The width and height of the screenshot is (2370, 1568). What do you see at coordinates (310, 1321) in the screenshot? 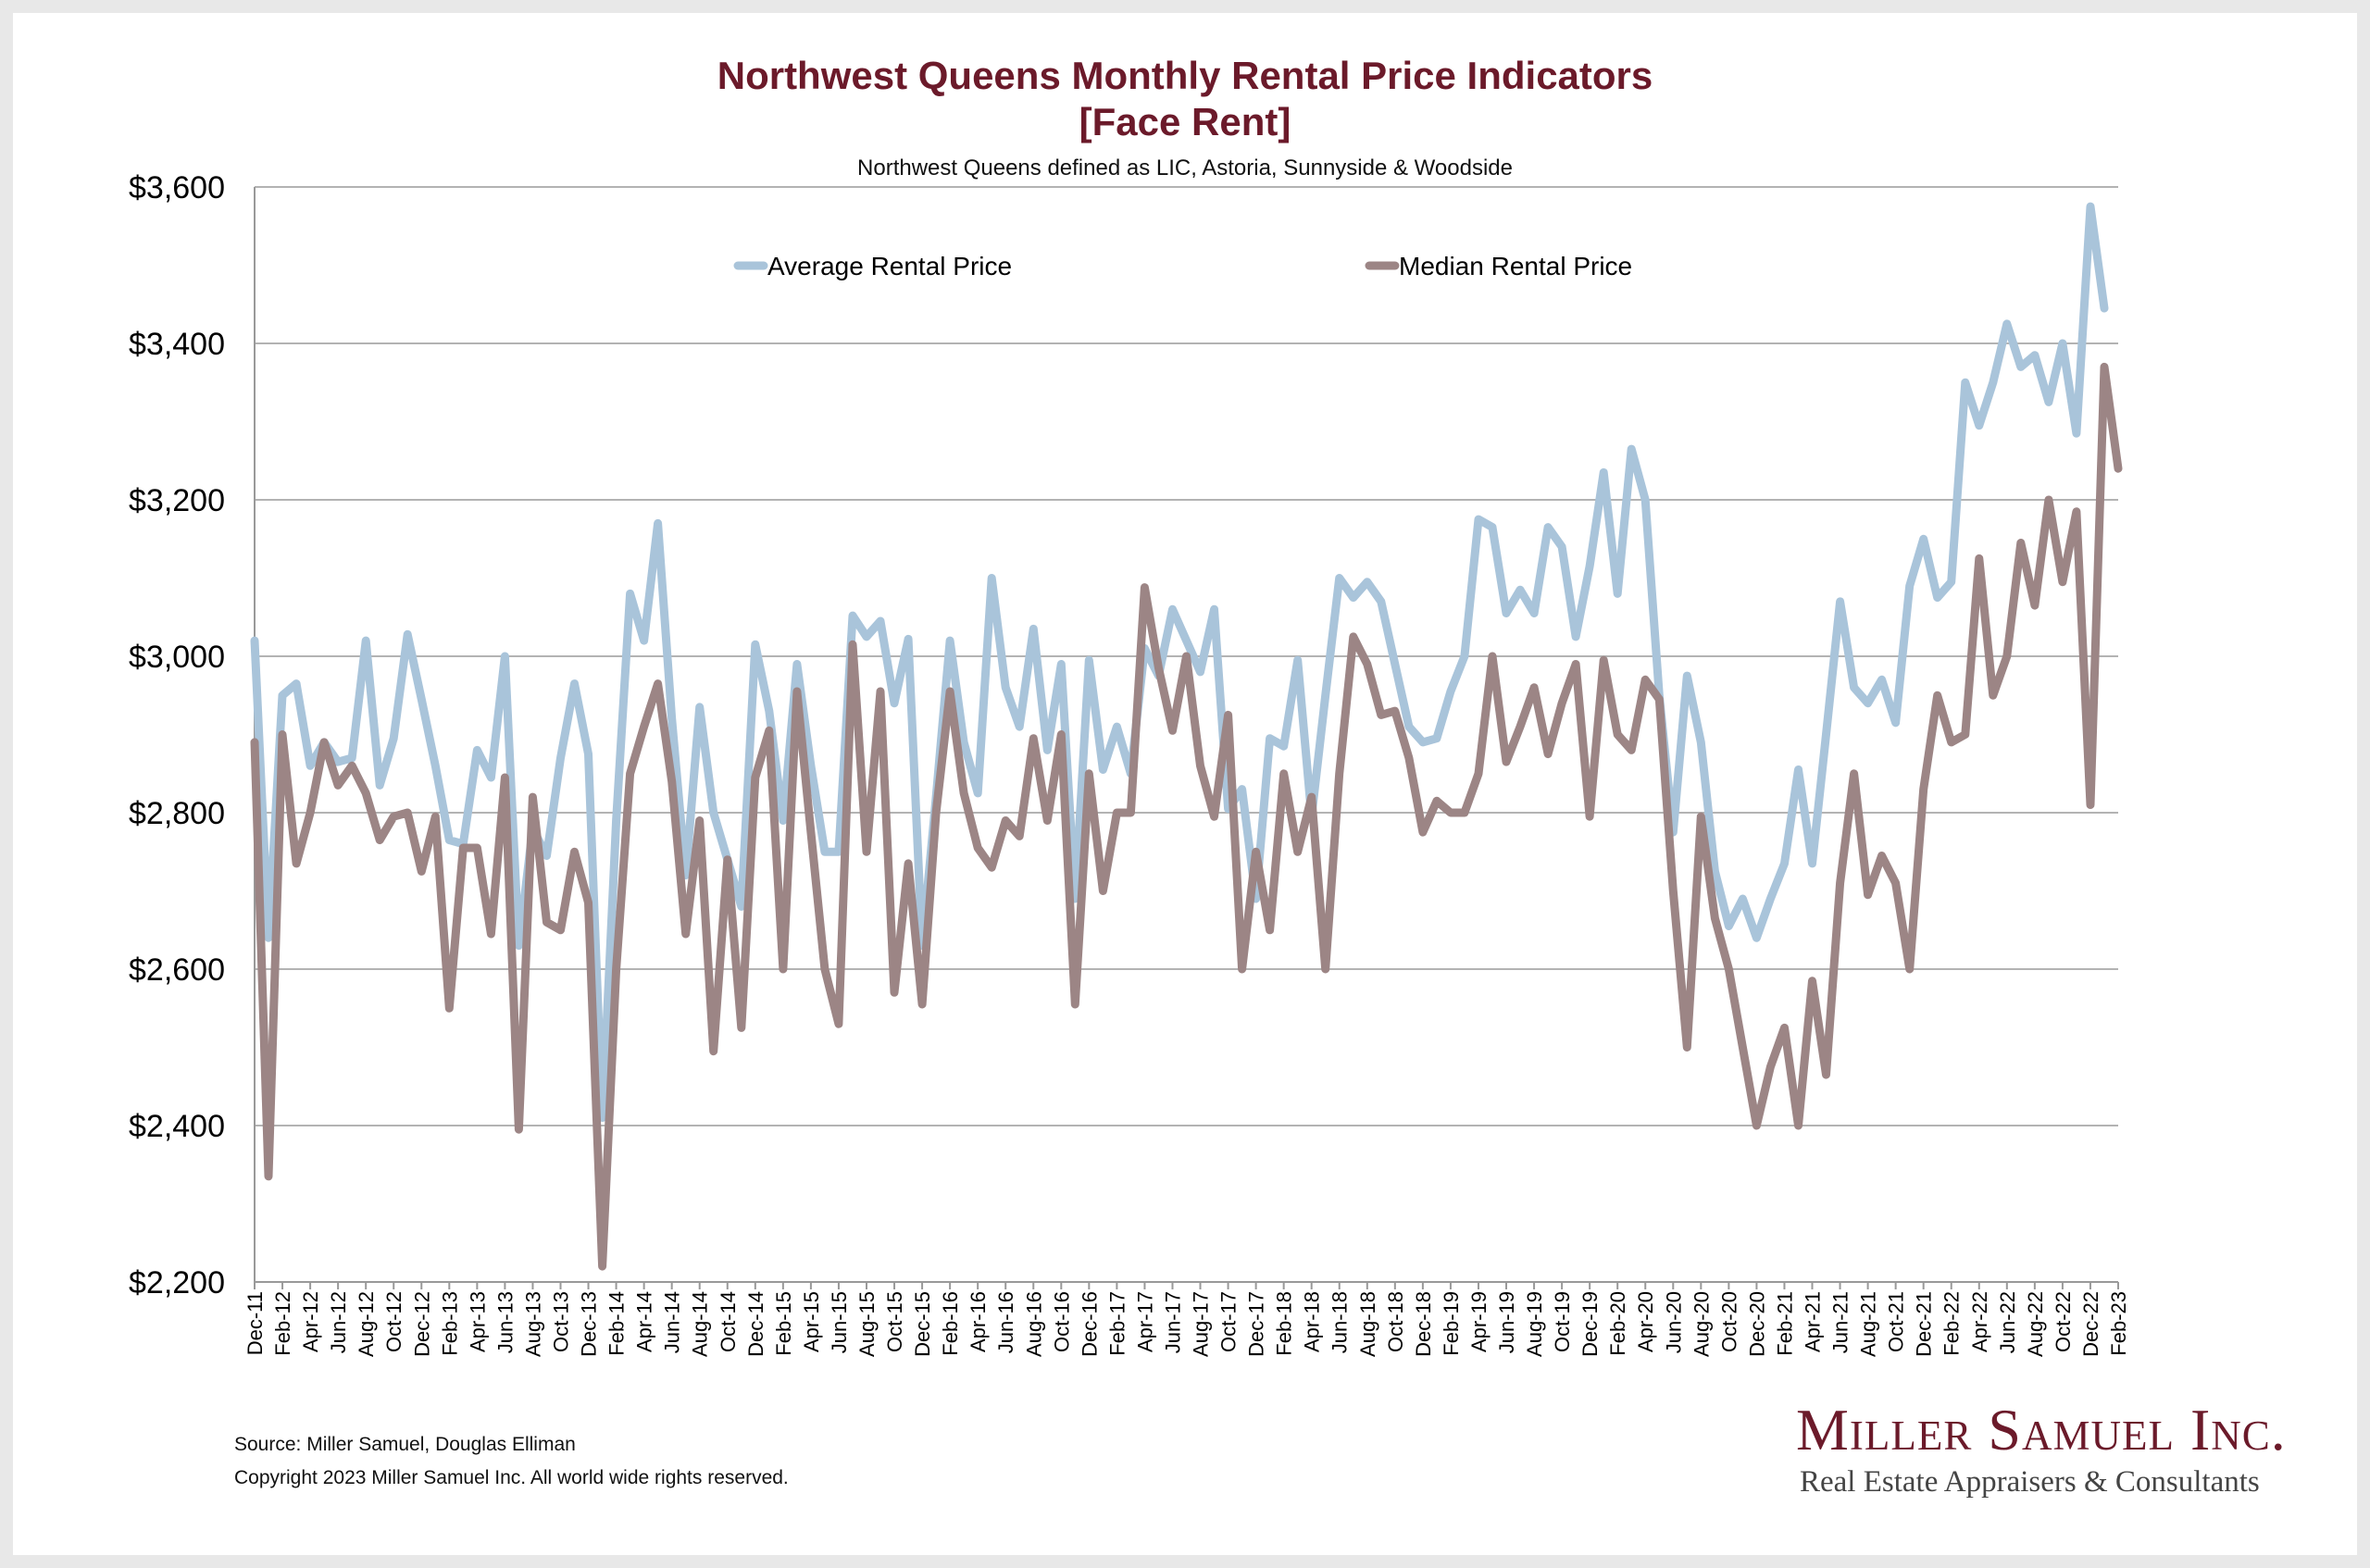
I see `x-tick-label: Apr-12` at bounding box center [310, 1321].